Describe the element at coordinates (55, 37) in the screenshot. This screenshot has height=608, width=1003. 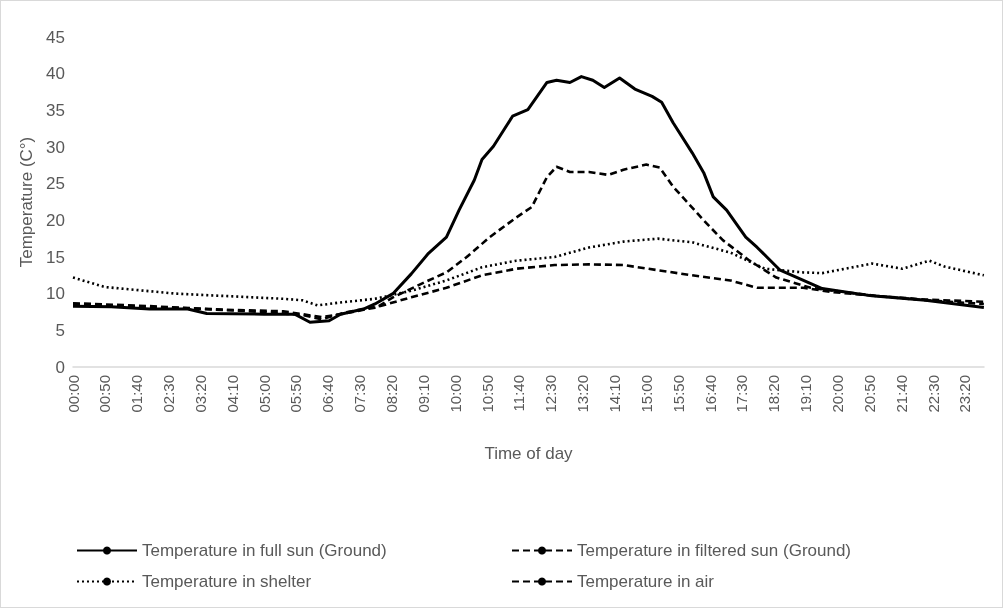
I see `y-tick-label: 45` at that location.